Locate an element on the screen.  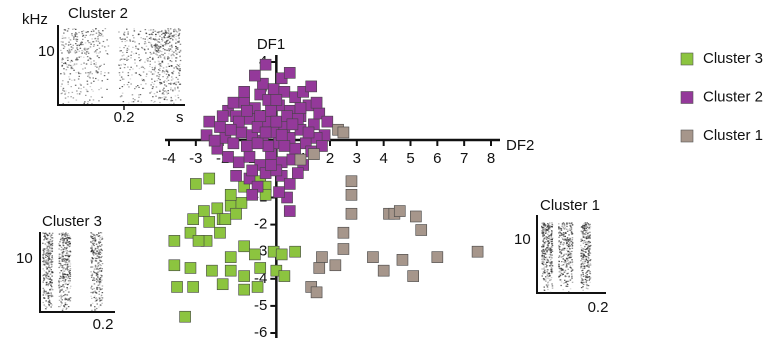
y-axis-label: DF1 is located at coordinates (271, 44).